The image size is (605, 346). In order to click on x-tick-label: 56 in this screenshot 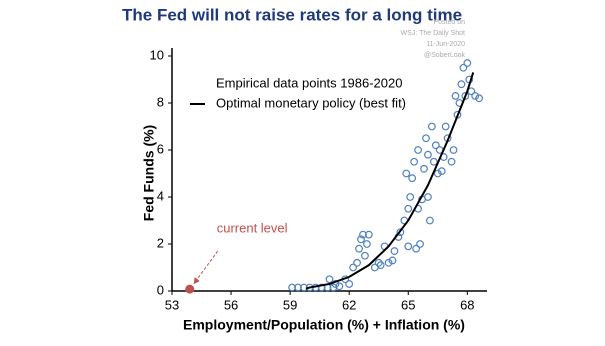, I will do `click(231, 304)`.